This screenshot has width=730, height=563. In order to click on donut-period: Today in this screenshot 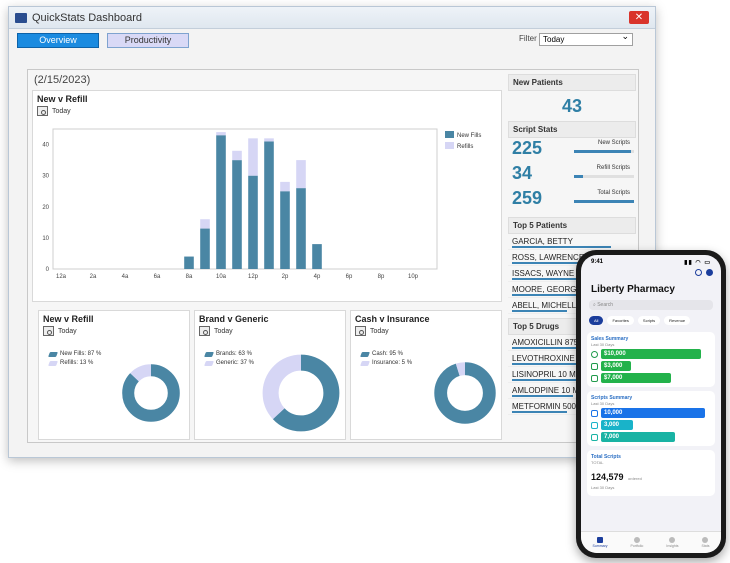, I will do `click(114, 331)`.